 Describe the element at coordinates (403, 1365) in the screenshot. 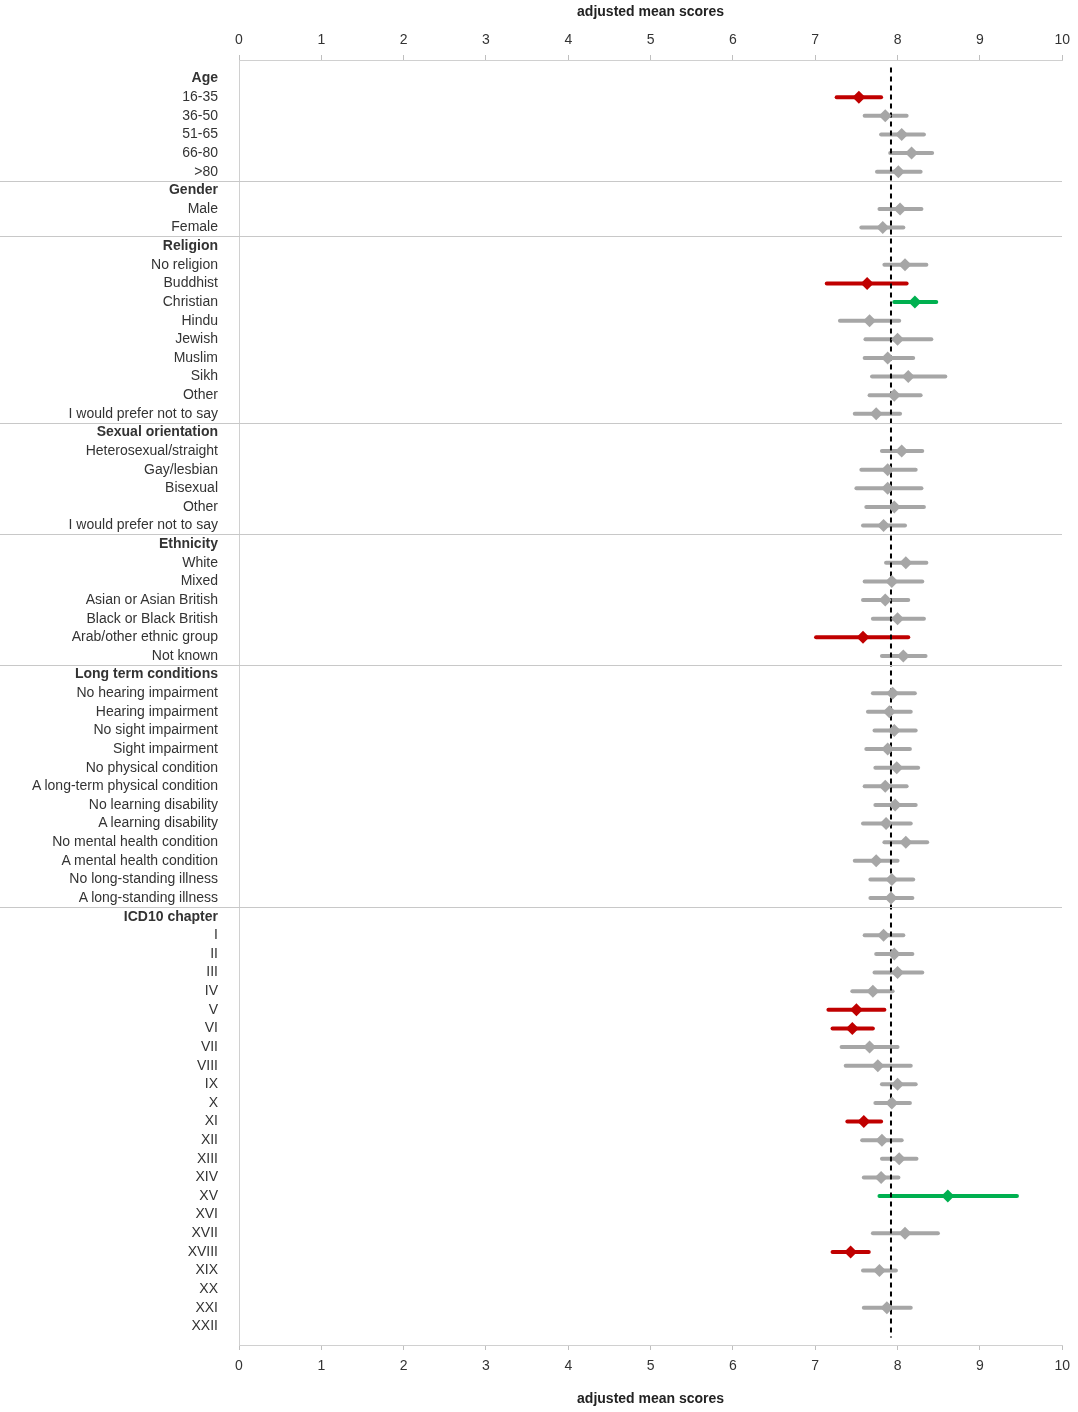

I see `x2-tick-label: 2` at that location.